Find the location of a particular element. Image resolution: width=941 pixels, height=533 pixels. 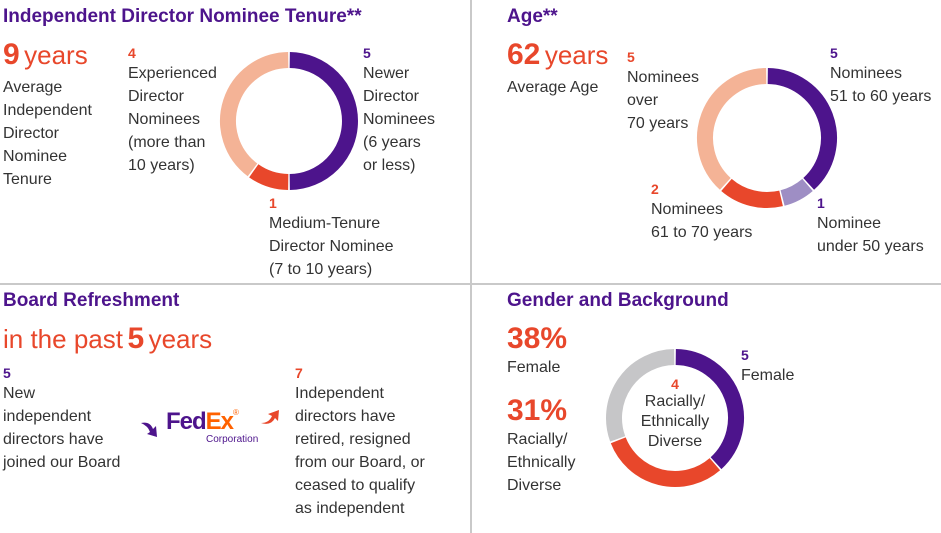

gender-heading: Gender and Background is located at coordinates (618, 300).